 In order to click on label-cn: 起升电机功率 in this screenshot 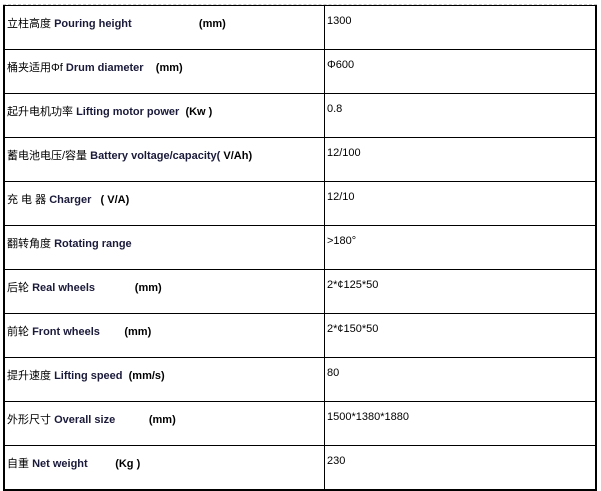, I will do `click(40, 112)`.